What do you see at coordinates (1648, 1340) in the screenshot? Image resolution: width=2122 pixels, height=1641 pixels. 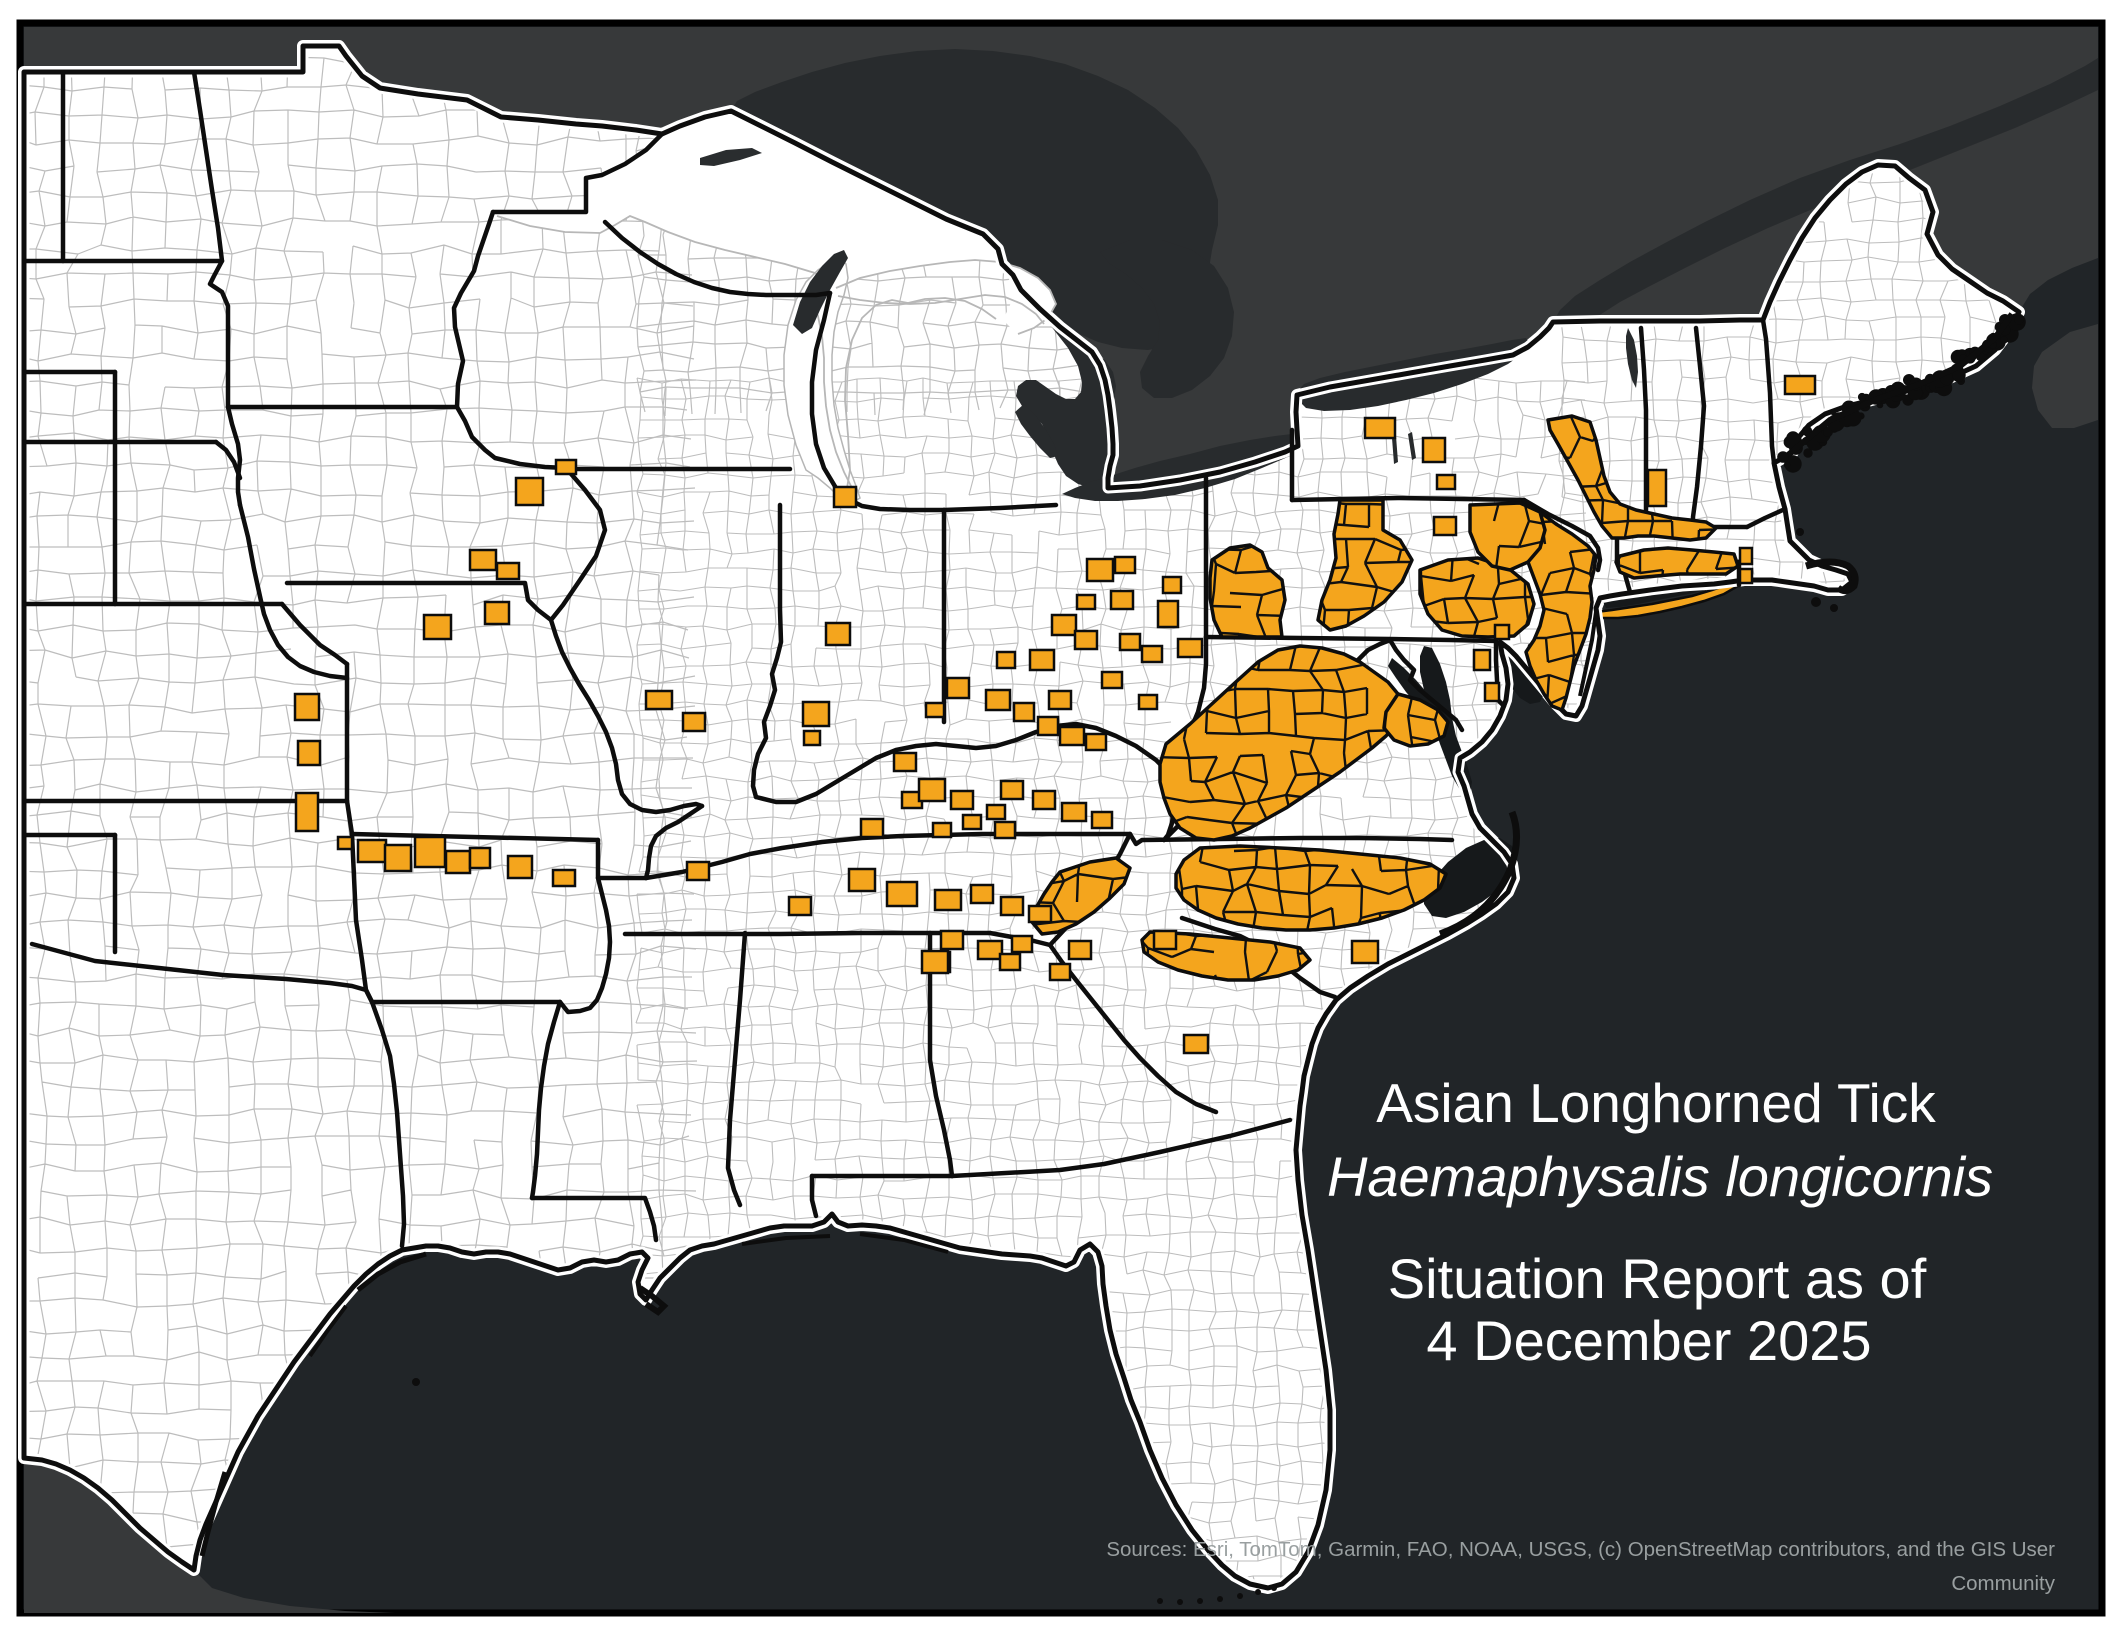 I see `svg-text: 4 December 2025` at bounding box center [1648, 1340].